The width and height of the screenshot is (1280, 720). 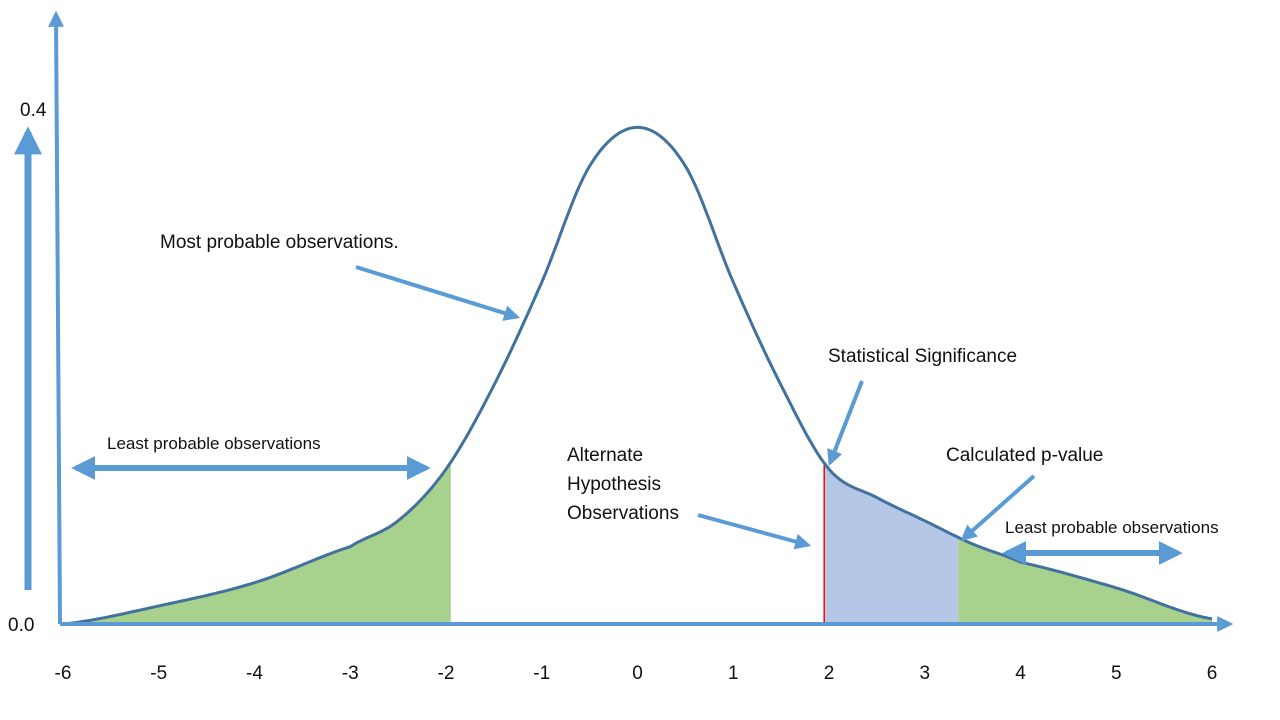 I want to click on arrow-calculated-p-value, so click(x=998, y=508).